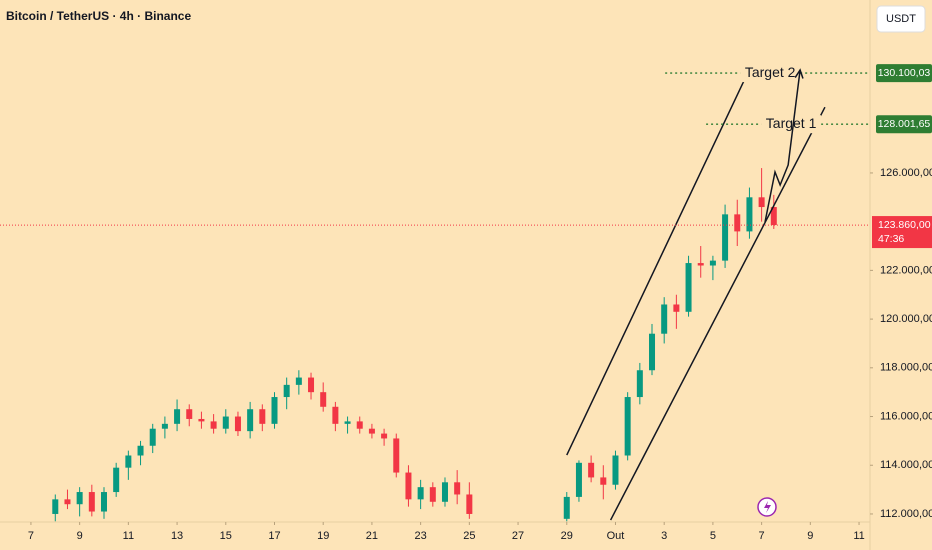  What do you see at coordinates (906, 416) in the screenshot?
I see `y-tick-label: 116.000,00` at bounding box center [906, 416].